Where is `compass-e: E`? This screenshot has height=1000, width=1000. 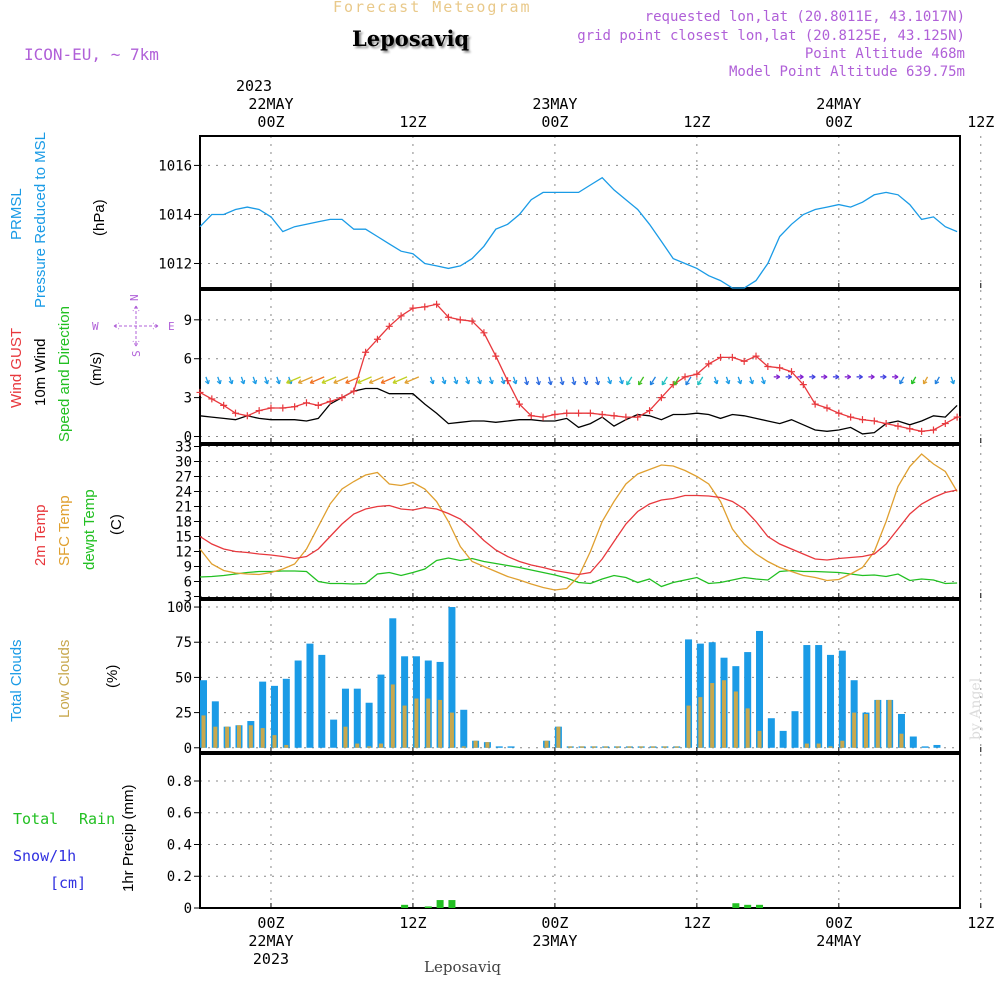
compass-e: E is located at coordinates (171, 326).